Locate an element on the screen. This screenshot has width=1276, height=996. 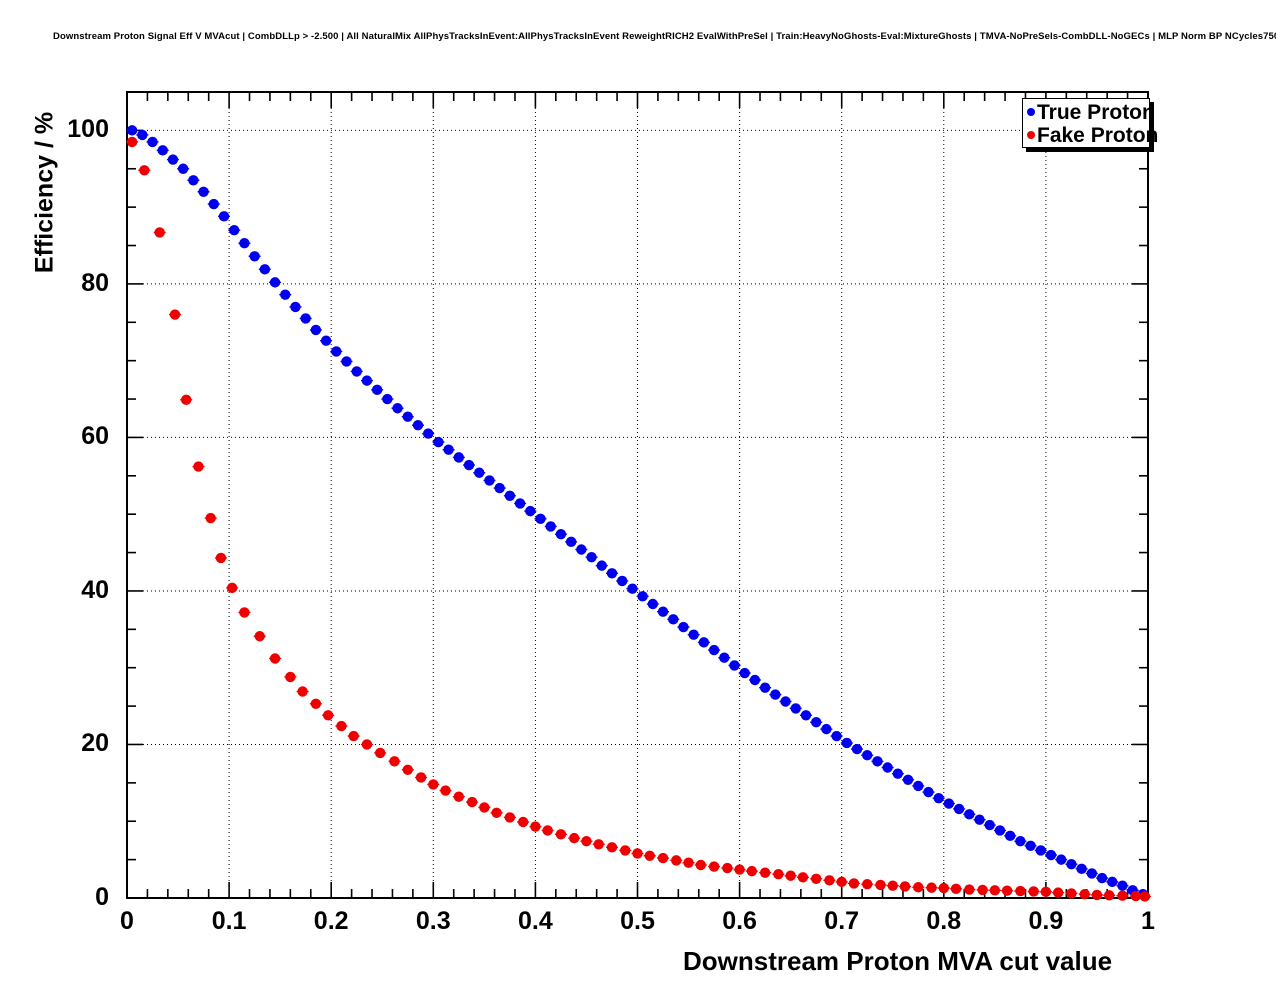
x-tick-label: 1 is located at coordinates (1148, 921).